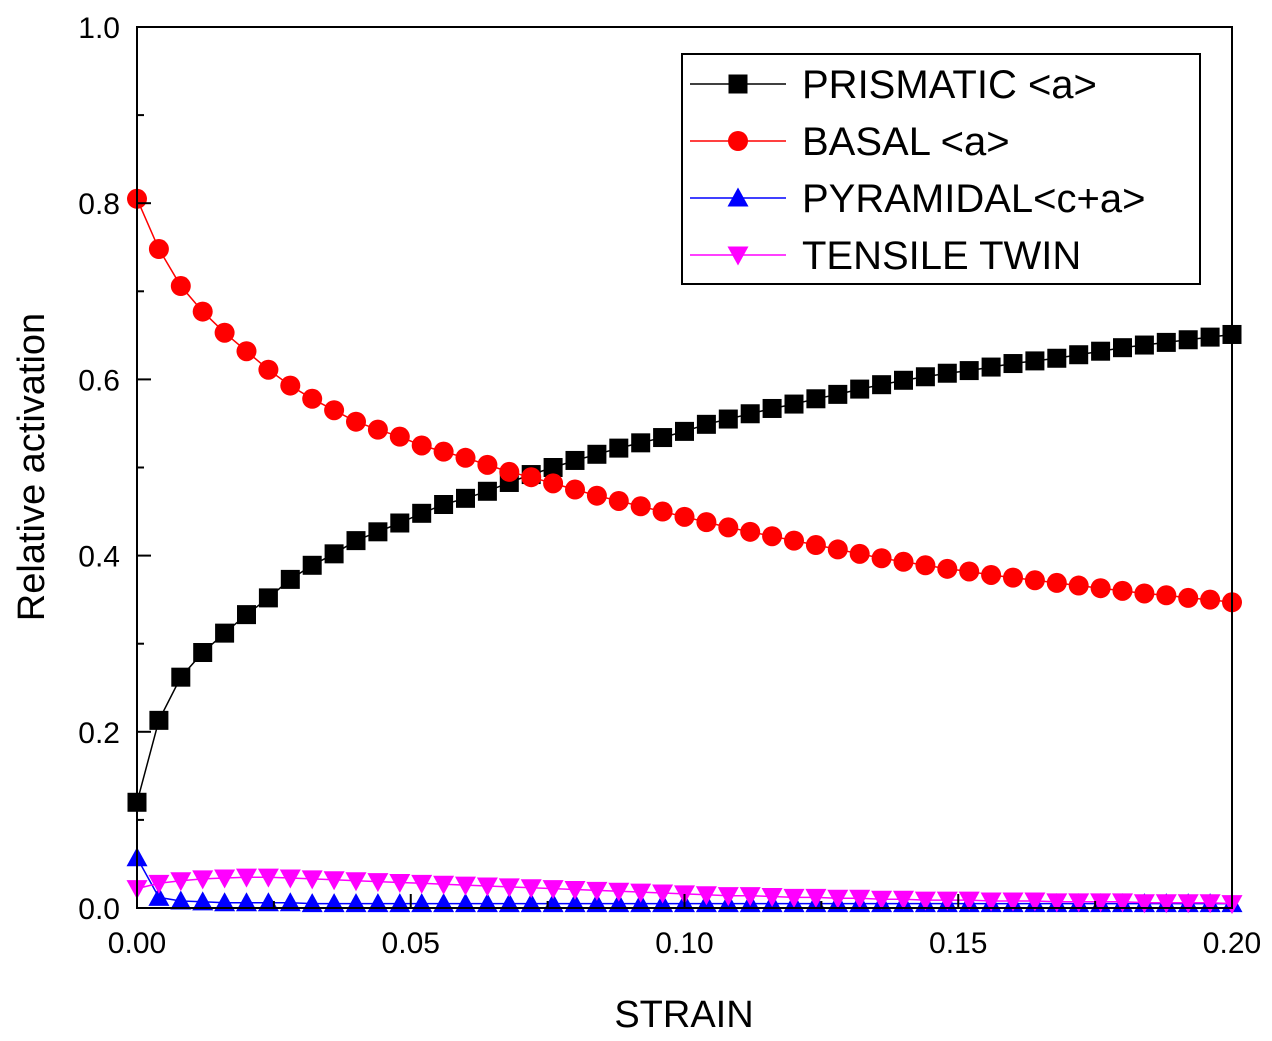 This screenshot has width=1272, height=1041. I want to click on legend-entry-1: PRISMATIC <a>, so click(893, 85).